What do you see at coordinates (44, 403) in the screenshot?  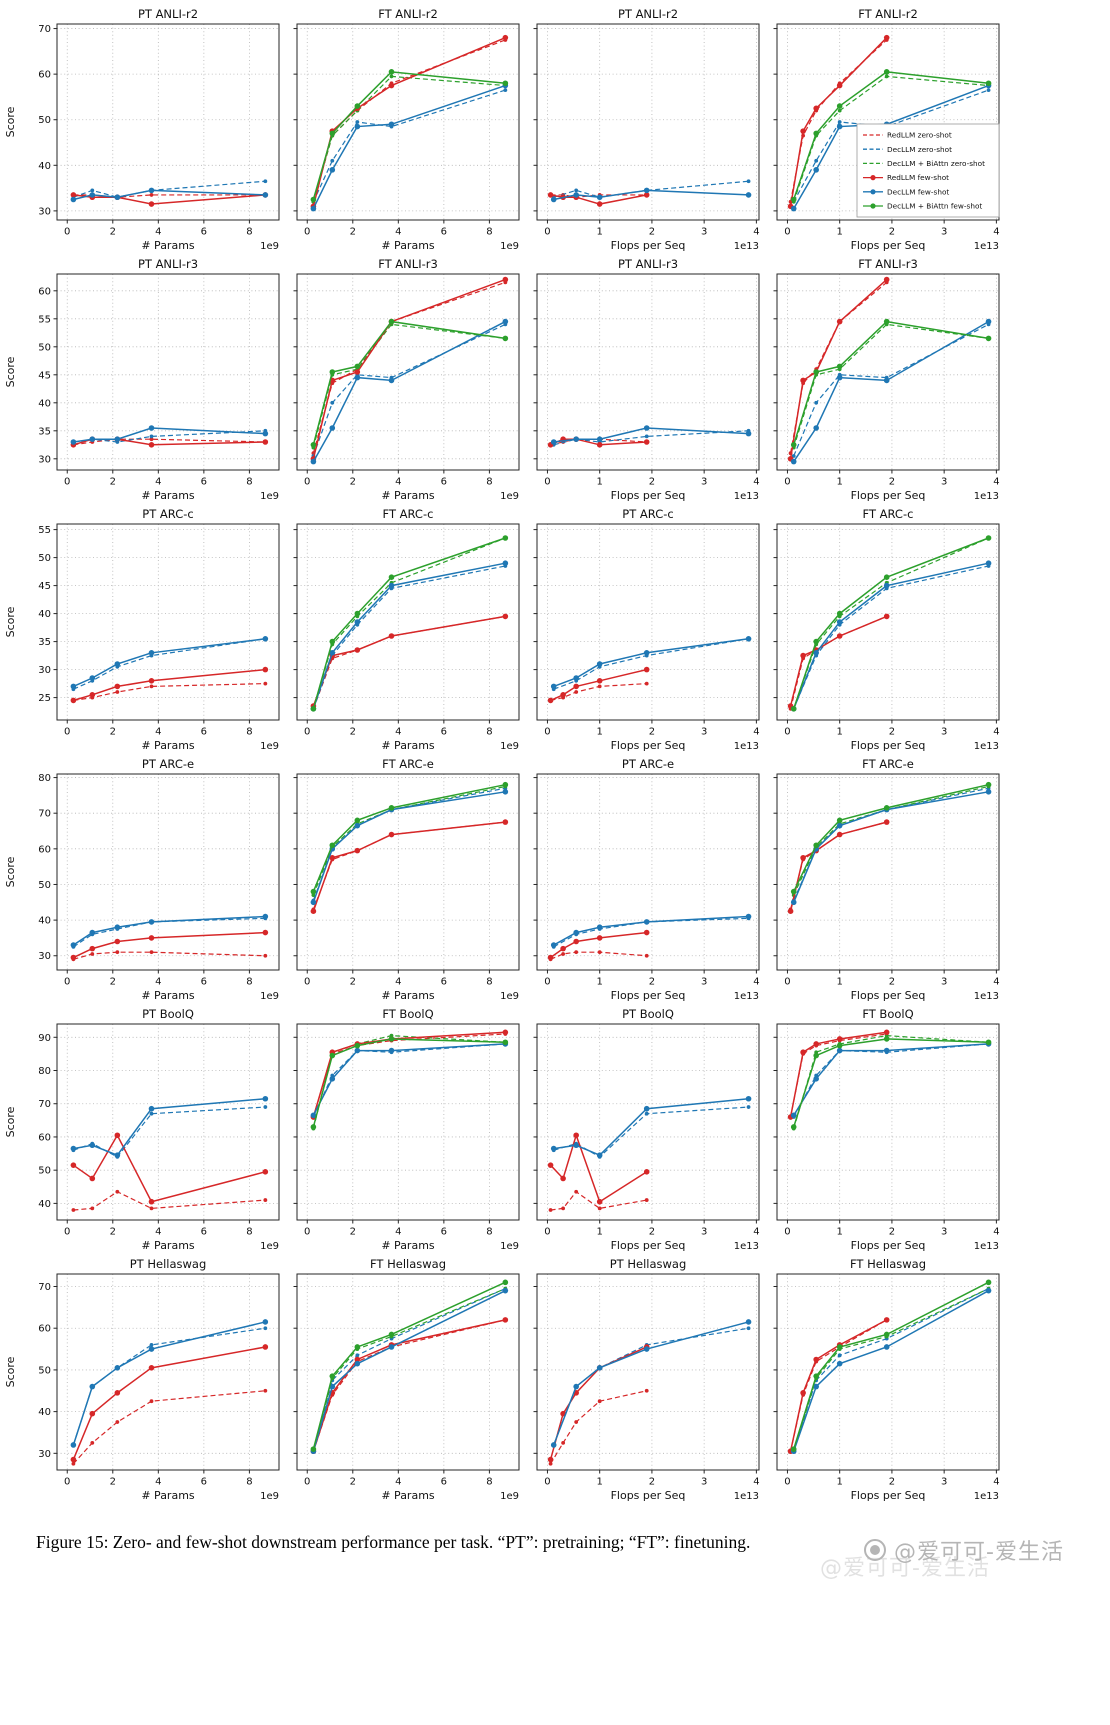 I see `y-tick-label: 40` at bounding box center [44, 403].